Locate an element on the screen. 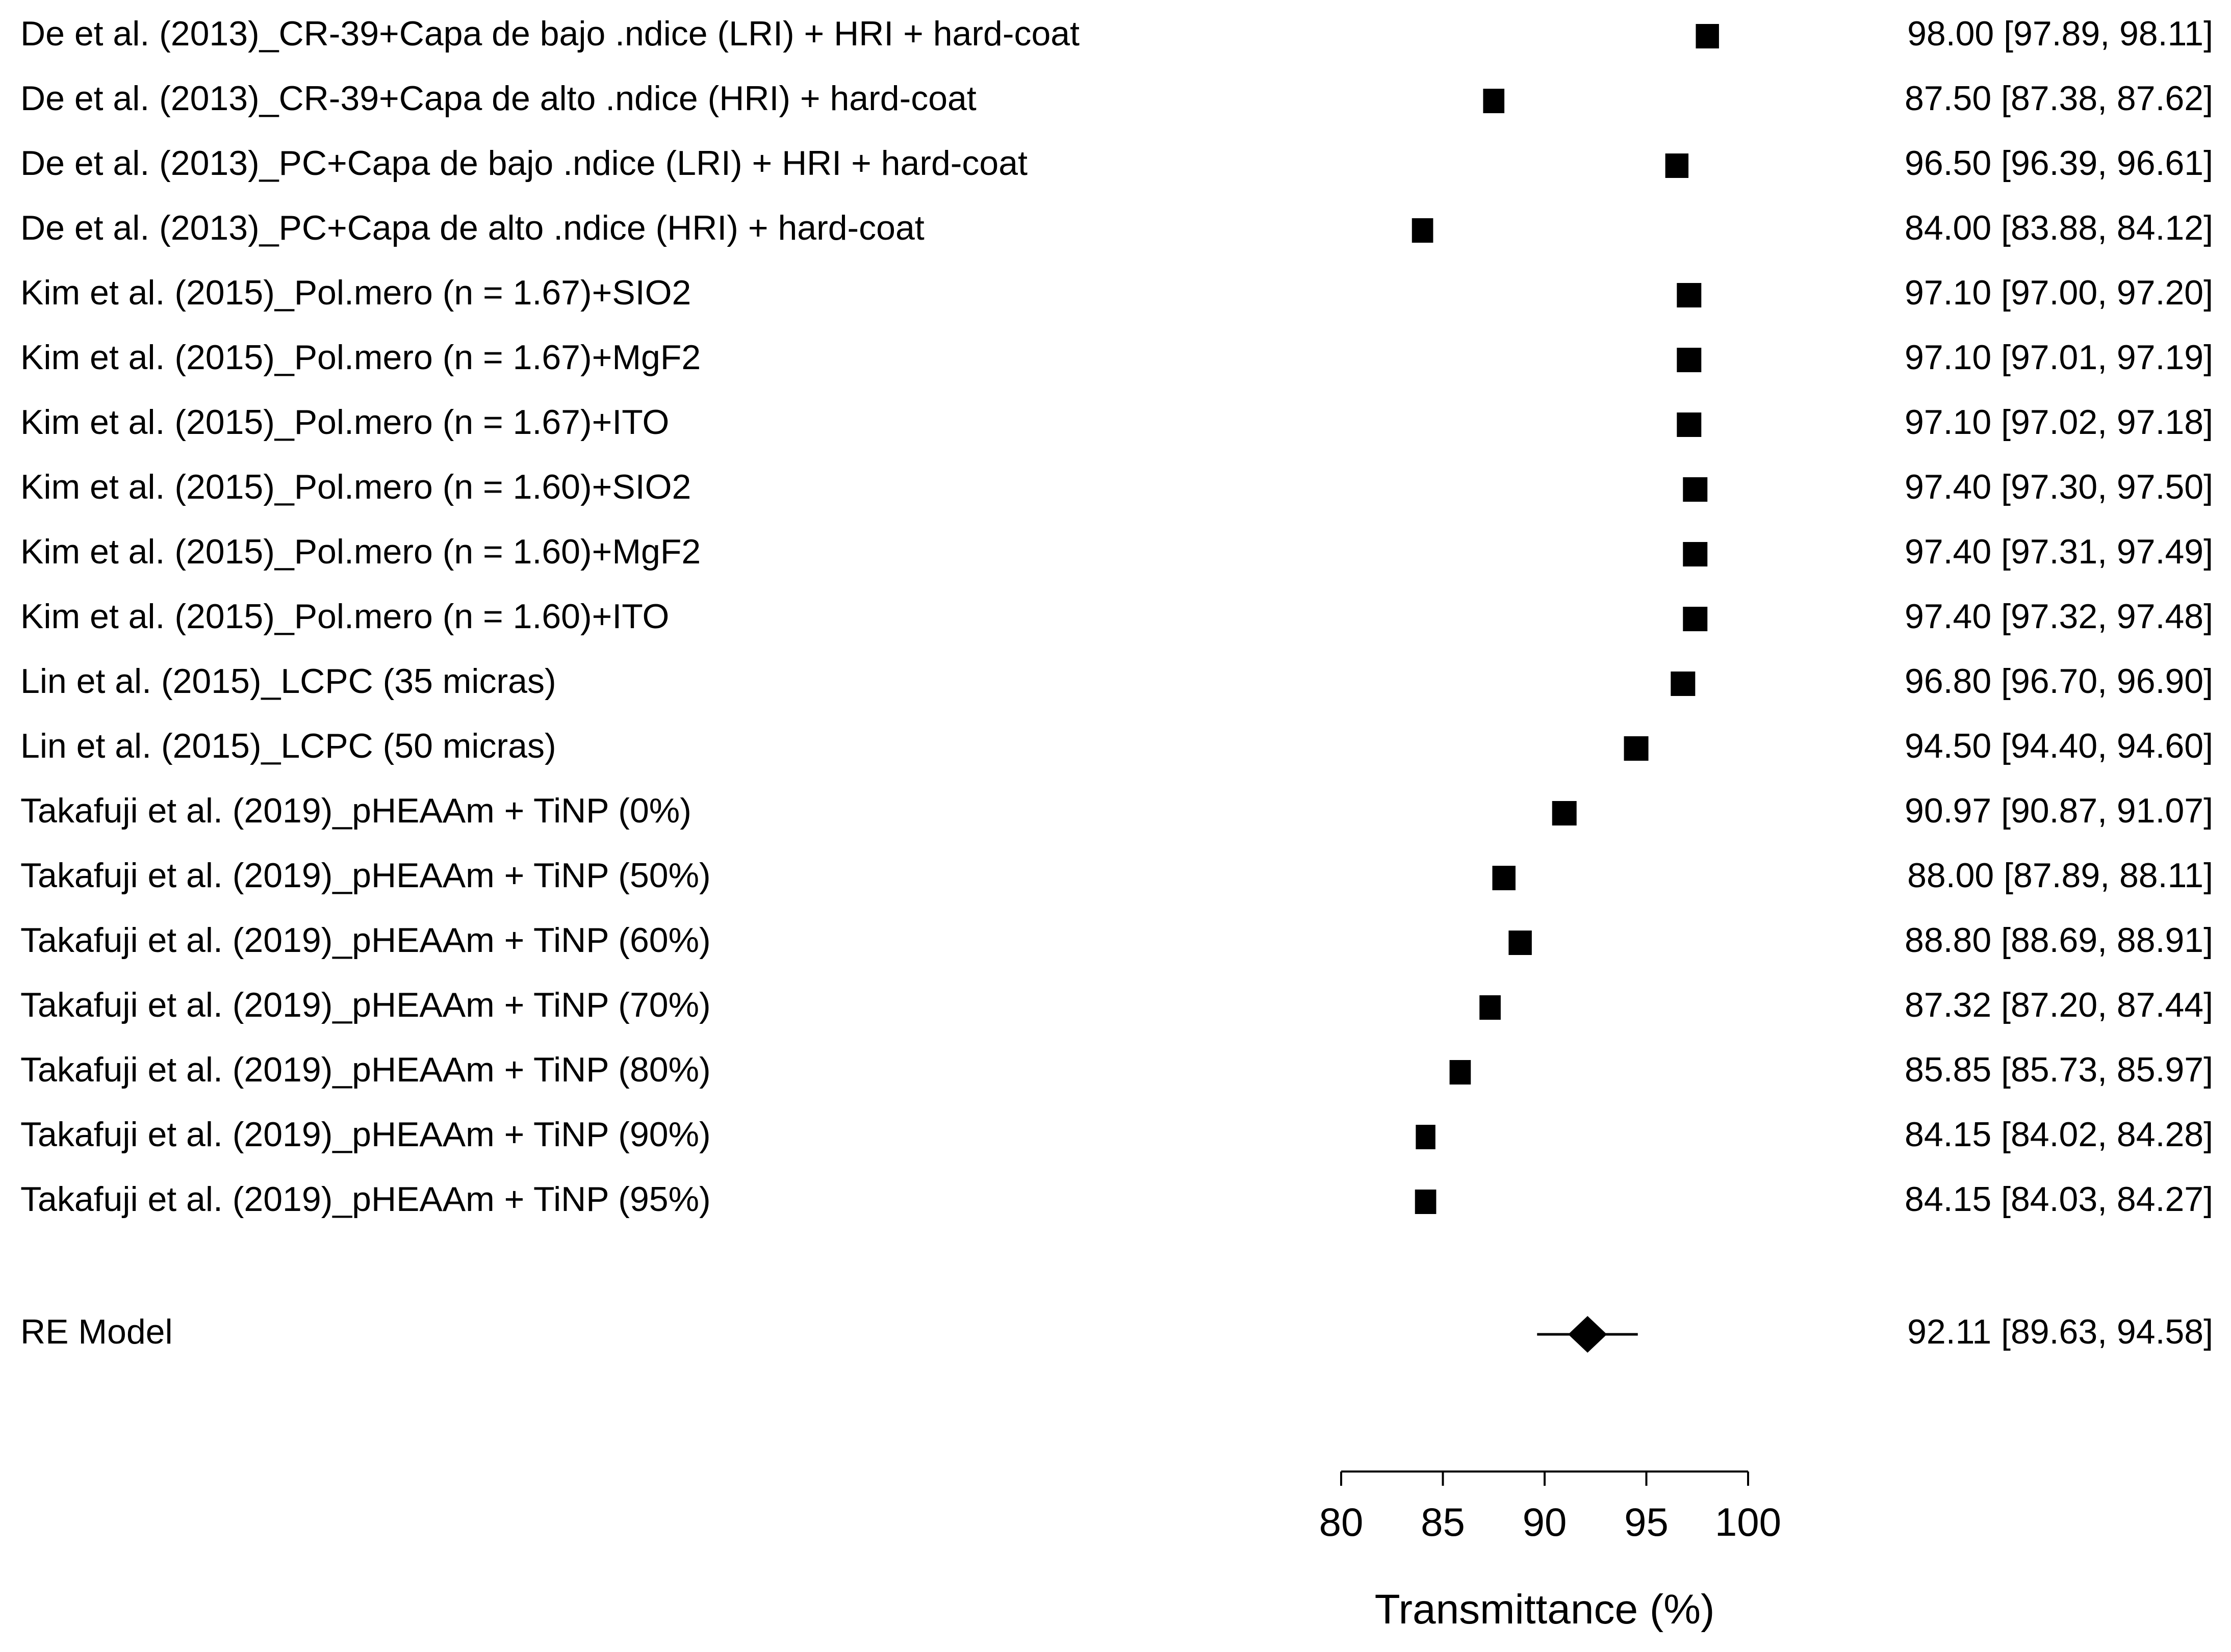 Image resolution: width=2231 pixels, height=1652 pixels. ci-text: 90.97 [90.87, 91.07] is located at coordinates (2059, 810).